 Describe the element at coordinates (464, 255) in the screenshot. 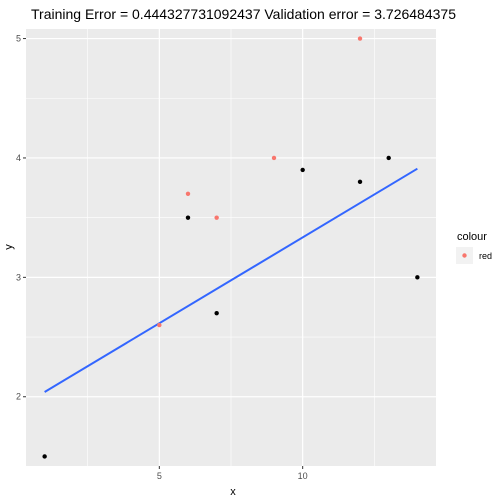

I see `legend-swatch` at that location.